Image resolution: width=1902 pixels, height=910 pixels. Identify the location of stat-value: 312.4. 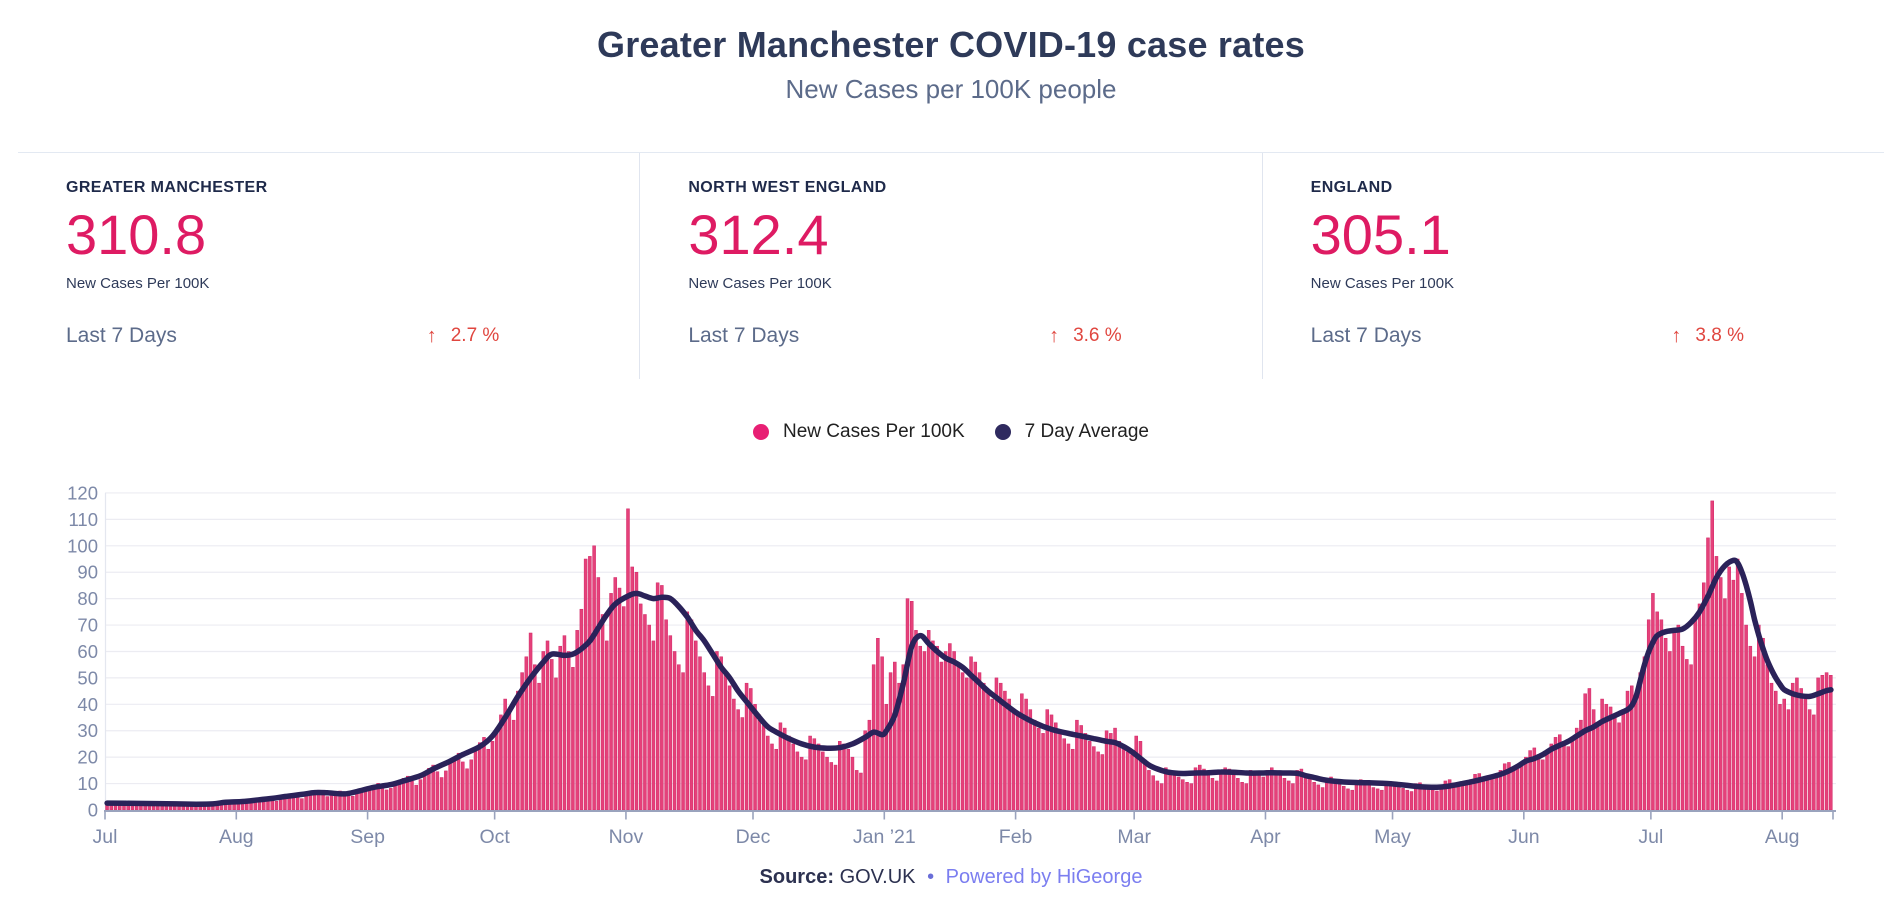
(758, 234).